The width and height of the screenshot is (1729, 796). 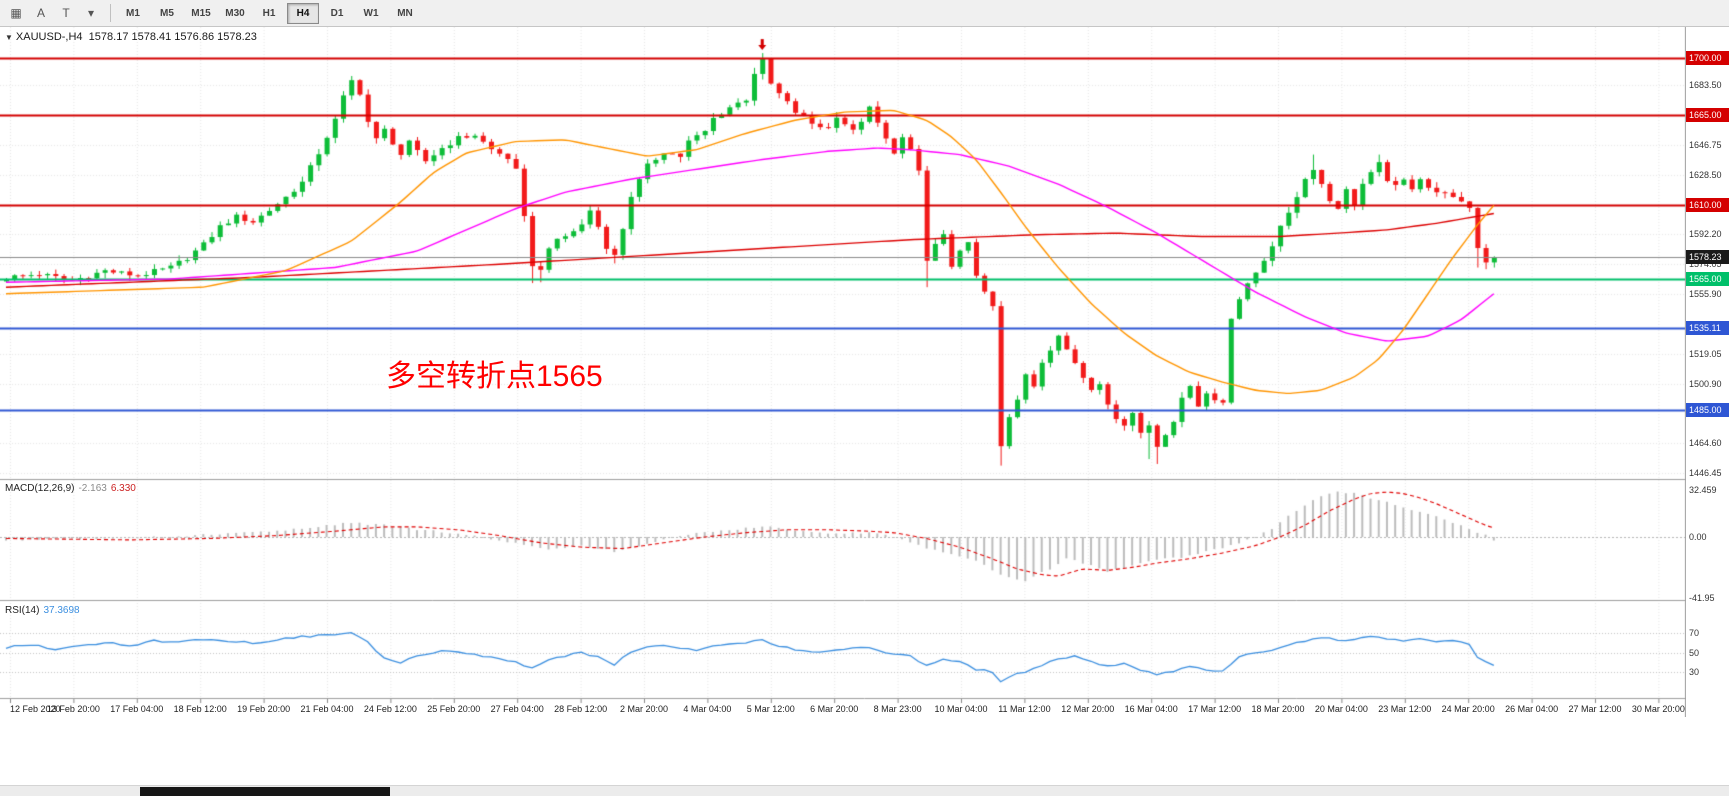 What do you see at coordinates (1703, 489) in the screenshot?
I see `macd-axis-tick: 32.459` at bounding box center [1703, 489].